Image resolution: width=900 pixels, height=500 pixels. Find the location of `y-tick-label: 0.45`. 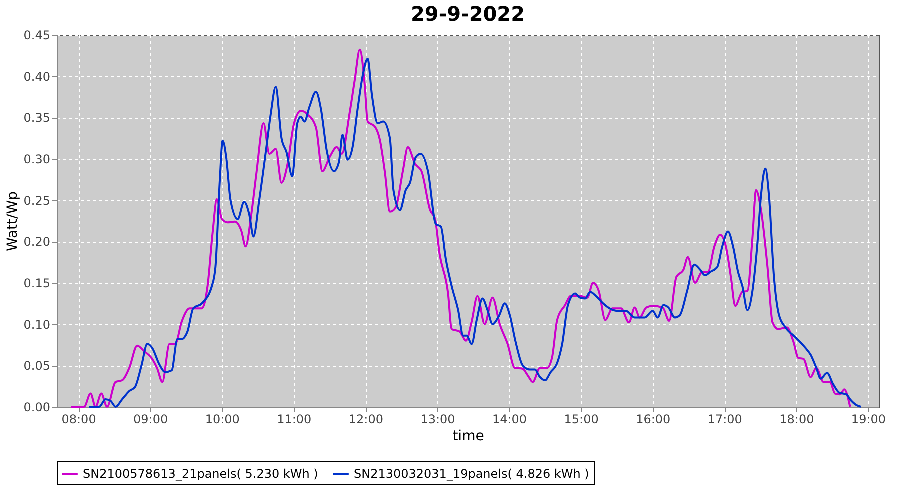

y-tick-label: 0.45 is located at coordinates (37, 35).